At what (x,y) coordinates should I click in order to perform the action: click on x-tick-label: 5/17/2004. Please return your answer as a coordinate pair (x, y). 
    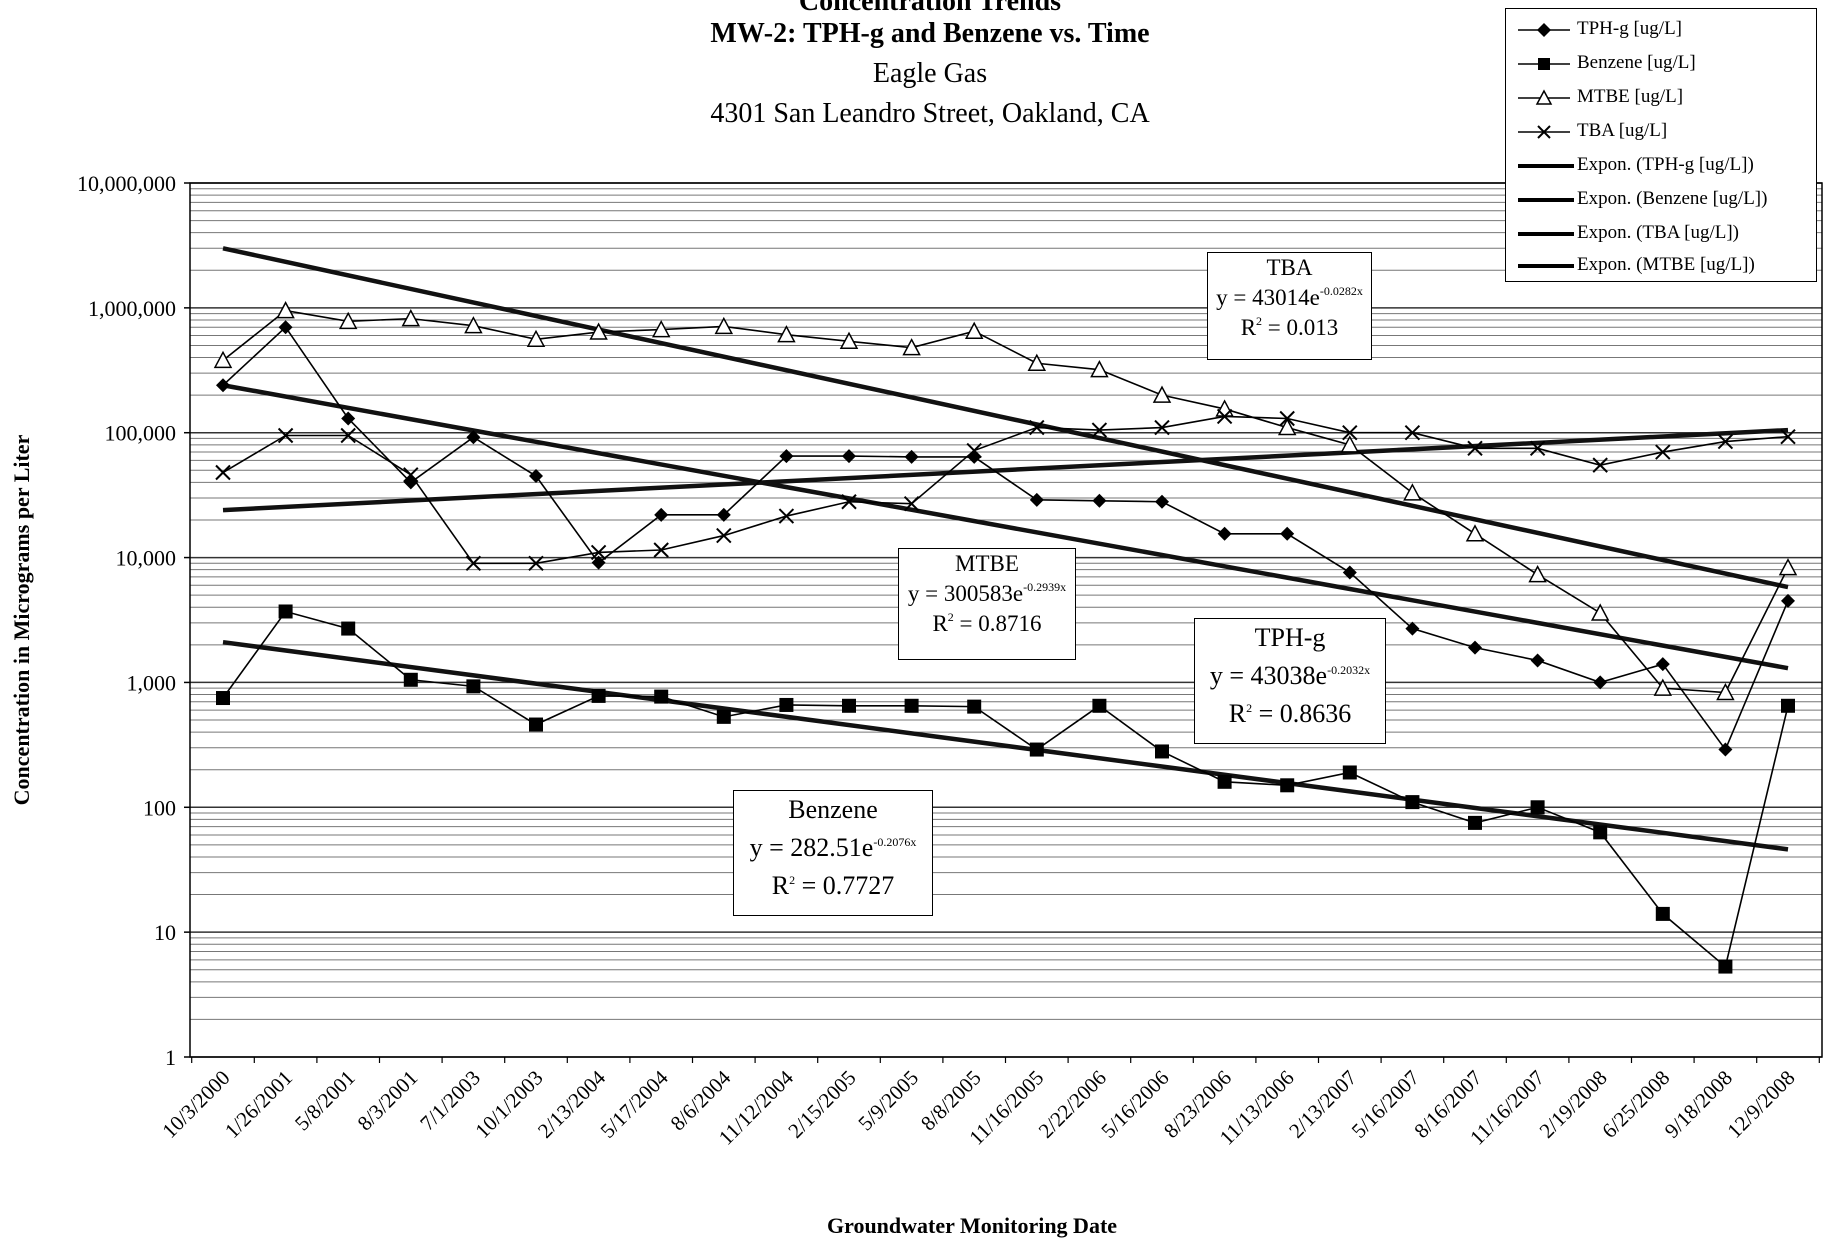
    Looking at the image, I should click on (635, 1104).